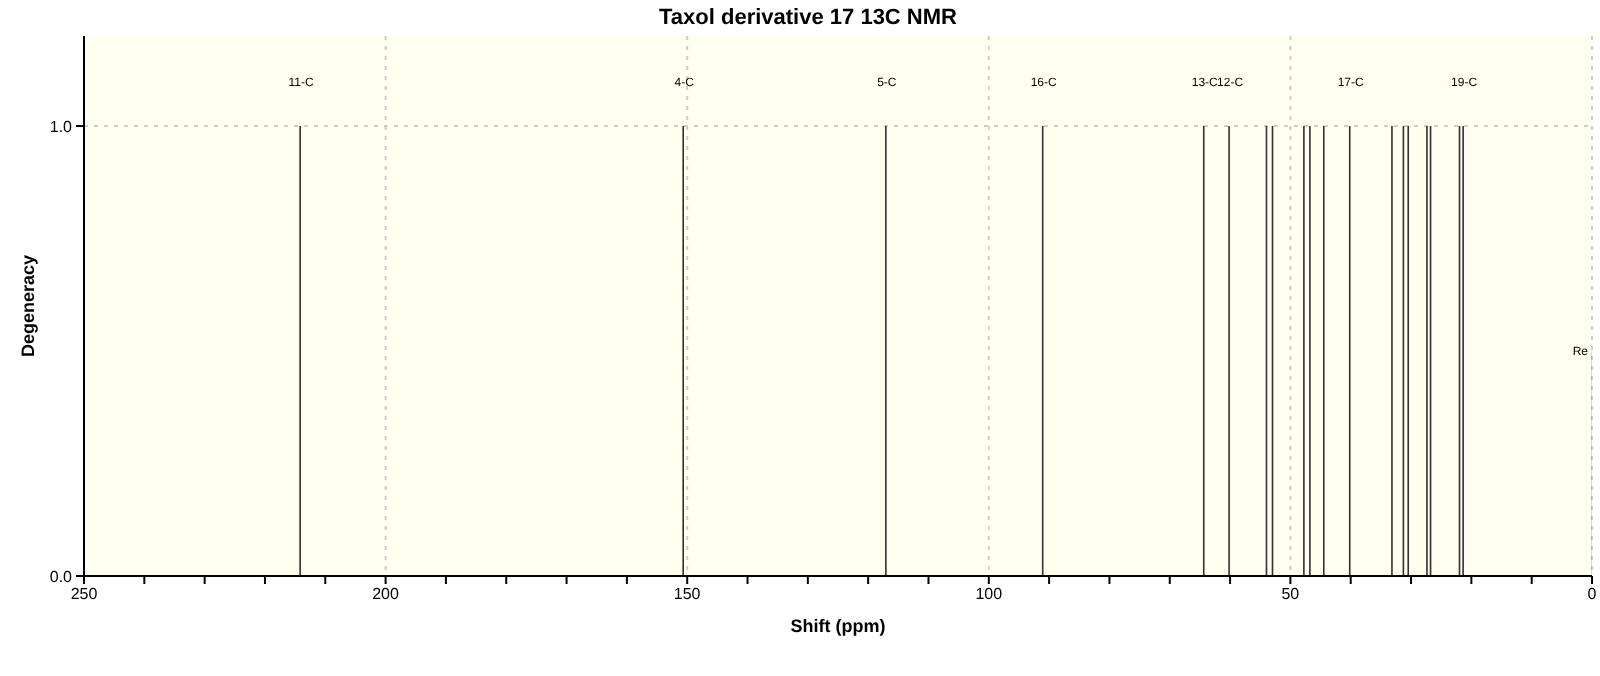 The image size is (1600, 676). What do you see at coordinates (386, 594) in the screenshot?
I see `x-tick-label: 200` at bounding box center [386, 594].